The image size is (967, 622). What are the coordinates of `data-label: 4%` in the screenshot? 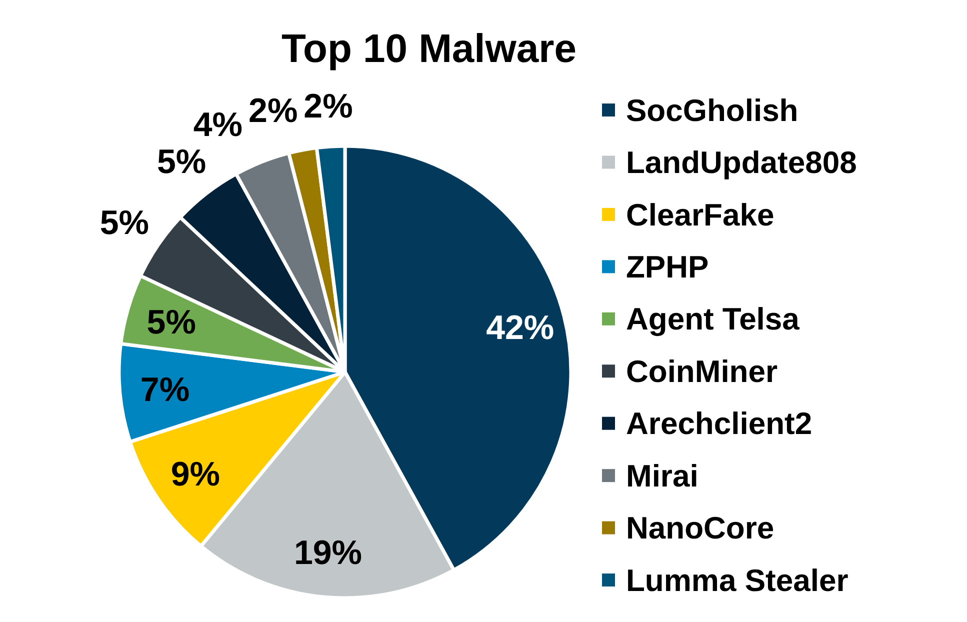 It's located at (218, 125).